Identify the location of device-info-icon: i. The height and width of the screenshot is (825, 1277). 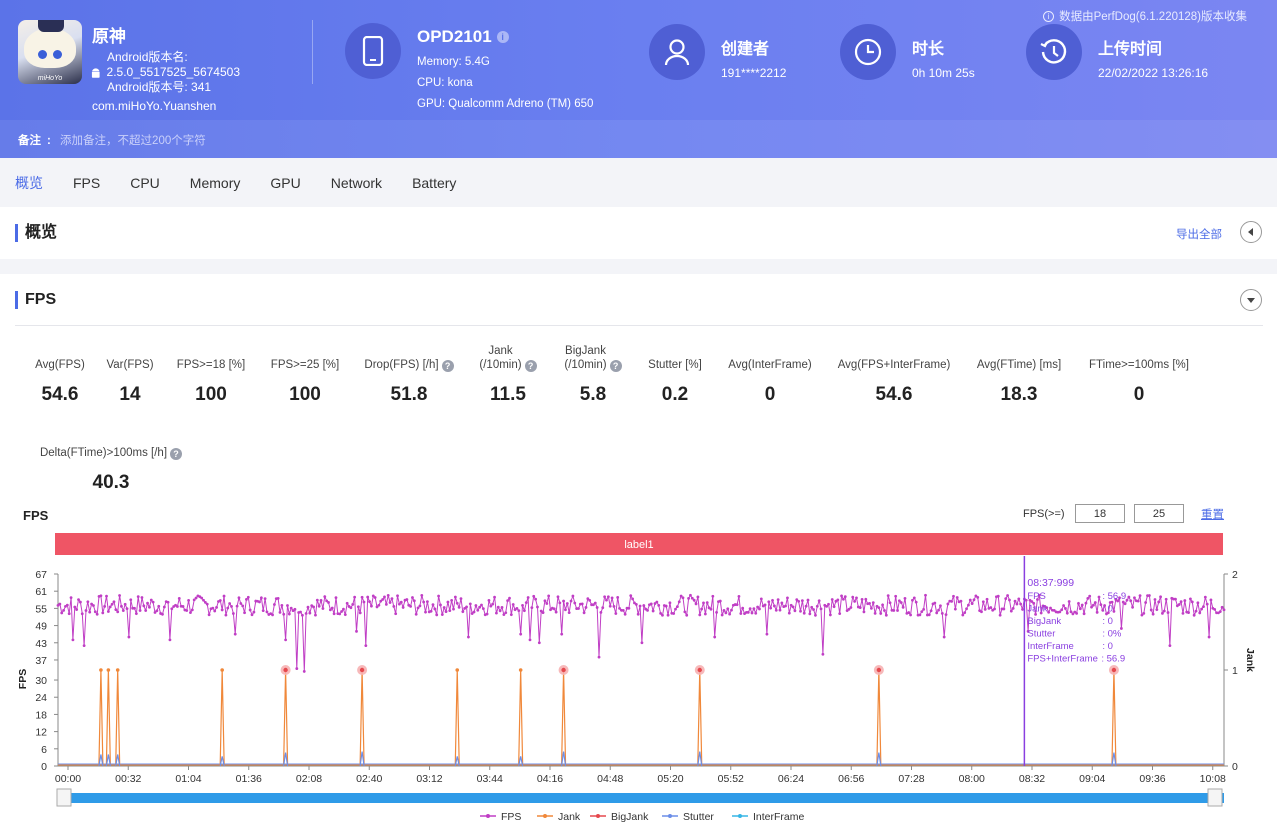
(502, 37).